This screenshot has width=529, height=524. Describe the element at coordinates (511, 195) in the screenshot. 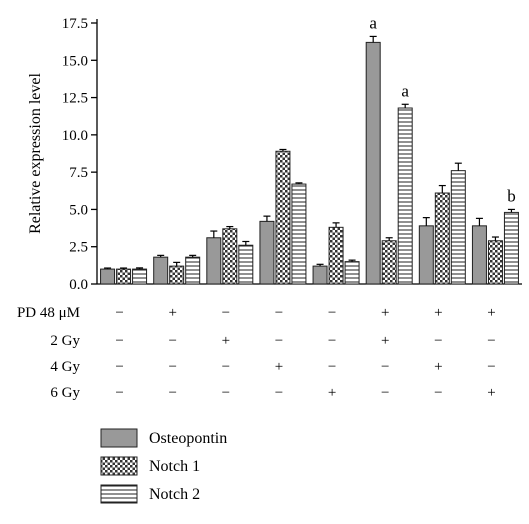

I see `significance-label: b` at that location.